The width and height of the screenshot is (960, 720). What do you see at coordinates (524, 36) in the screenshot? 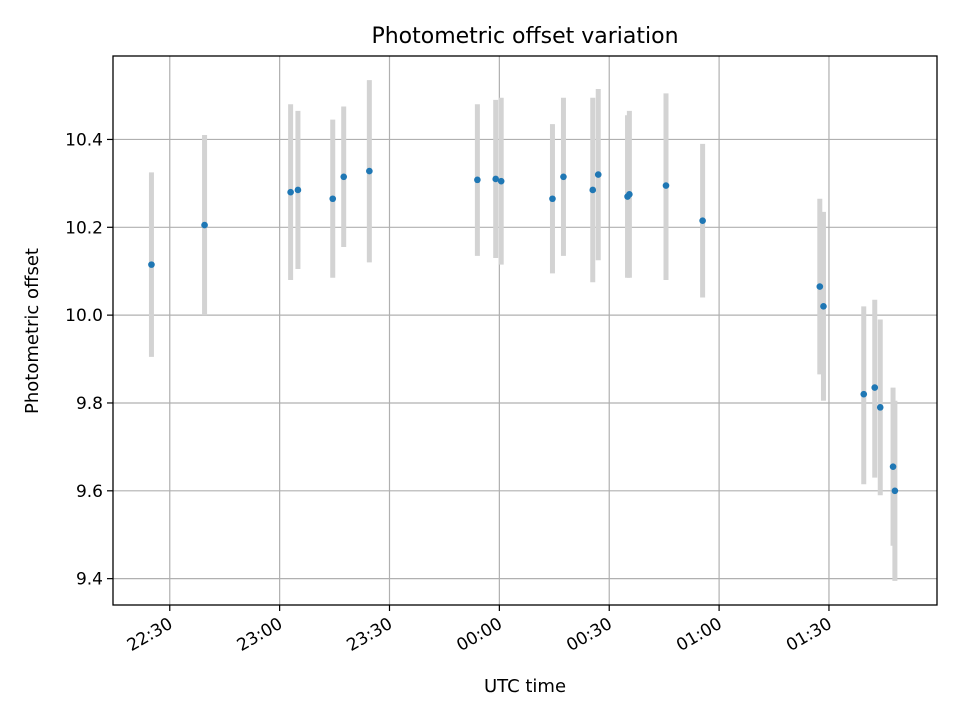
I see `chart-title: Photometric offset variation` at bounding box center [524, 36].